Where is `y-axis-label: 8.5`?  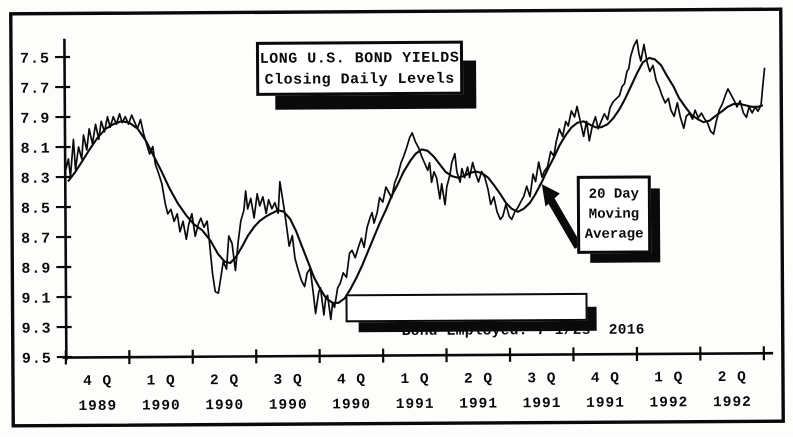 y-axis-label: 8.5 is located at coordinates (36, 209).